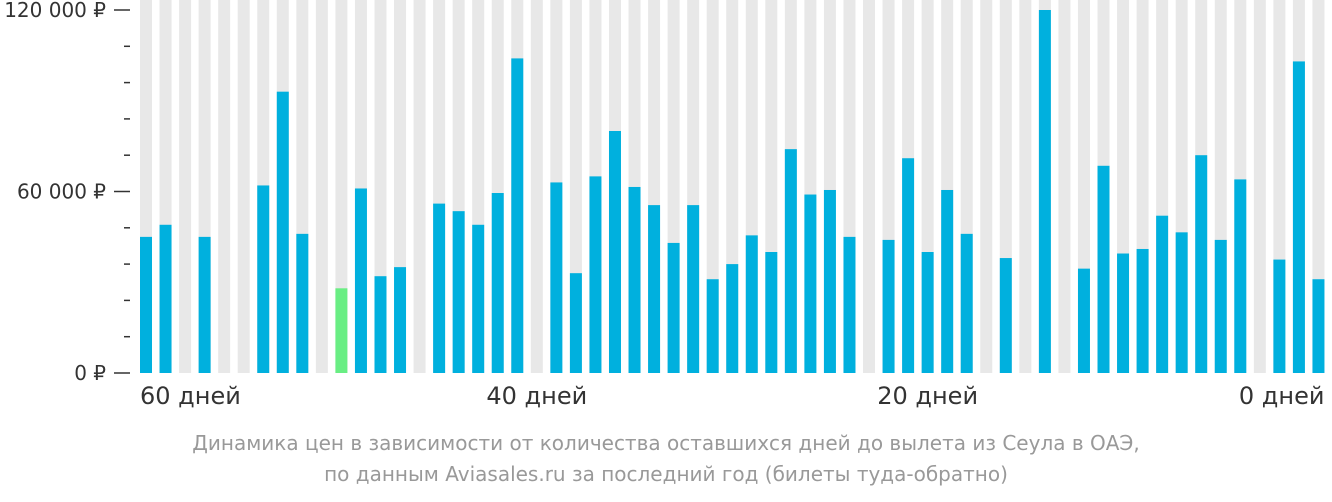  I want to click on x-tick-label: 40 дней, so click(536, 396).